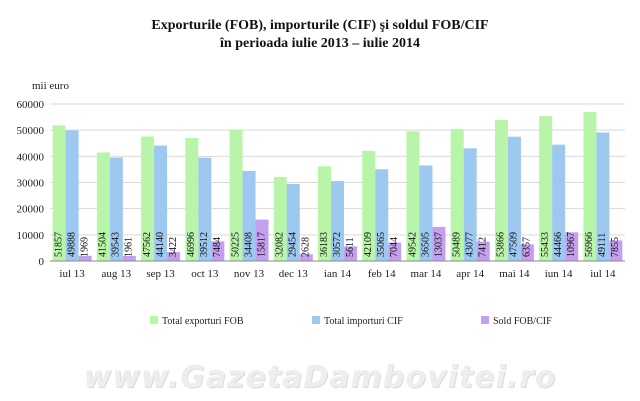 The image size is (640, 401). Describe the element at coordinates (58, 244) in the screenshot. I see `data-label: 51857` at that location.